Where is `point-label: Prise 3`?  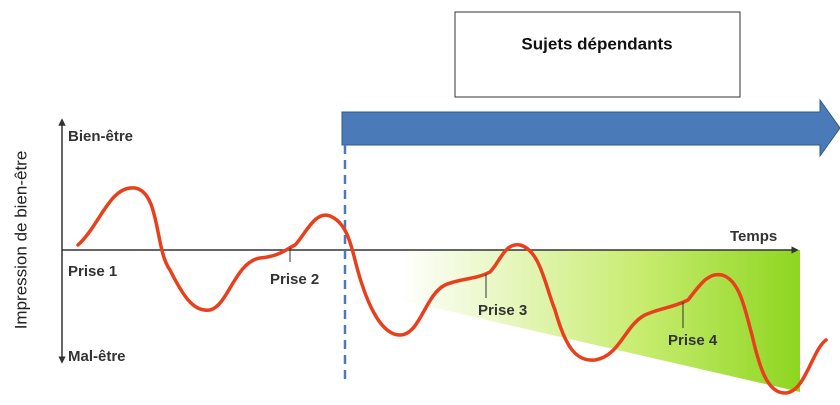
point-label: Prise 3 is located at coordinates (502, 310).